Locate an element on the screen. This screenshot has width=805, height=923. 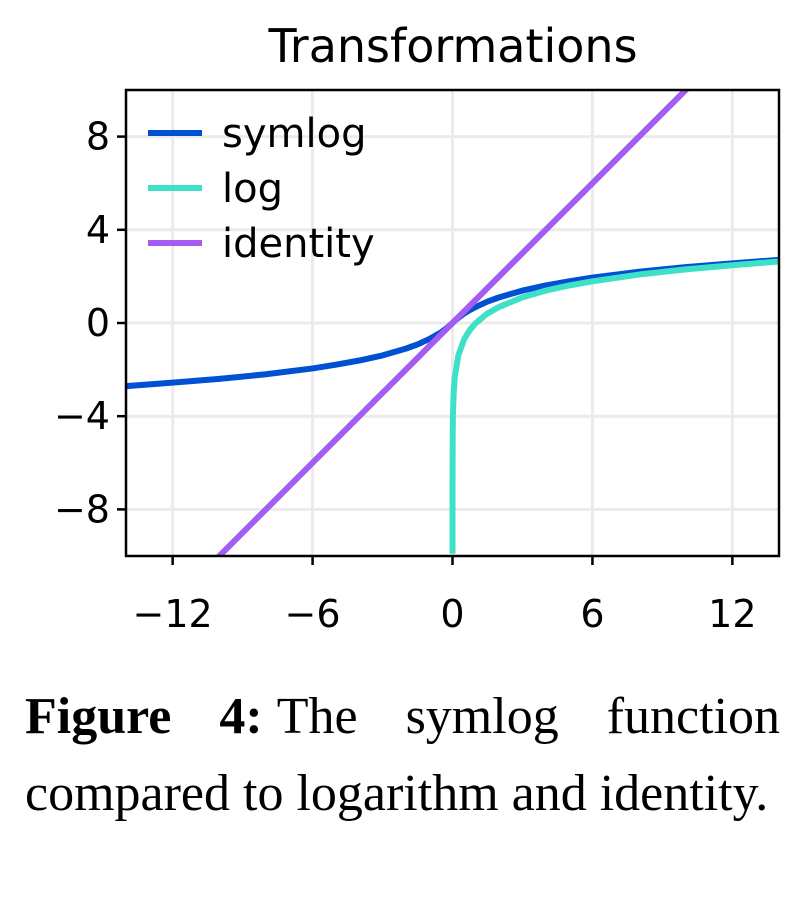
x-tick-label: 6 is located at coordinates (592, 614).